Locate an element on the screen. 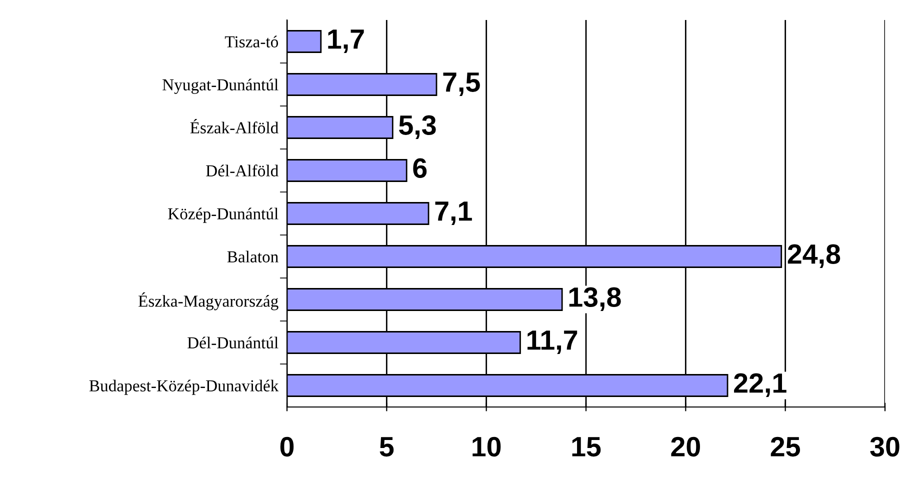  y-tick-label: Tisza-tó is located at coordinates (251, 42).